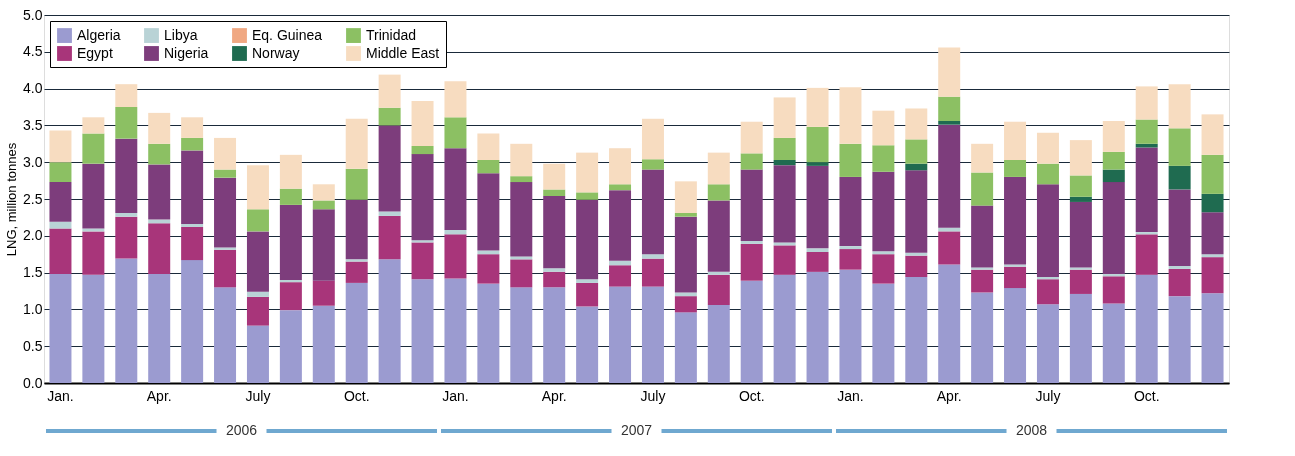 Image resolution: width=1295 pixels, height=456 pixels. I want to click on text: 2006, so click(241, 430).